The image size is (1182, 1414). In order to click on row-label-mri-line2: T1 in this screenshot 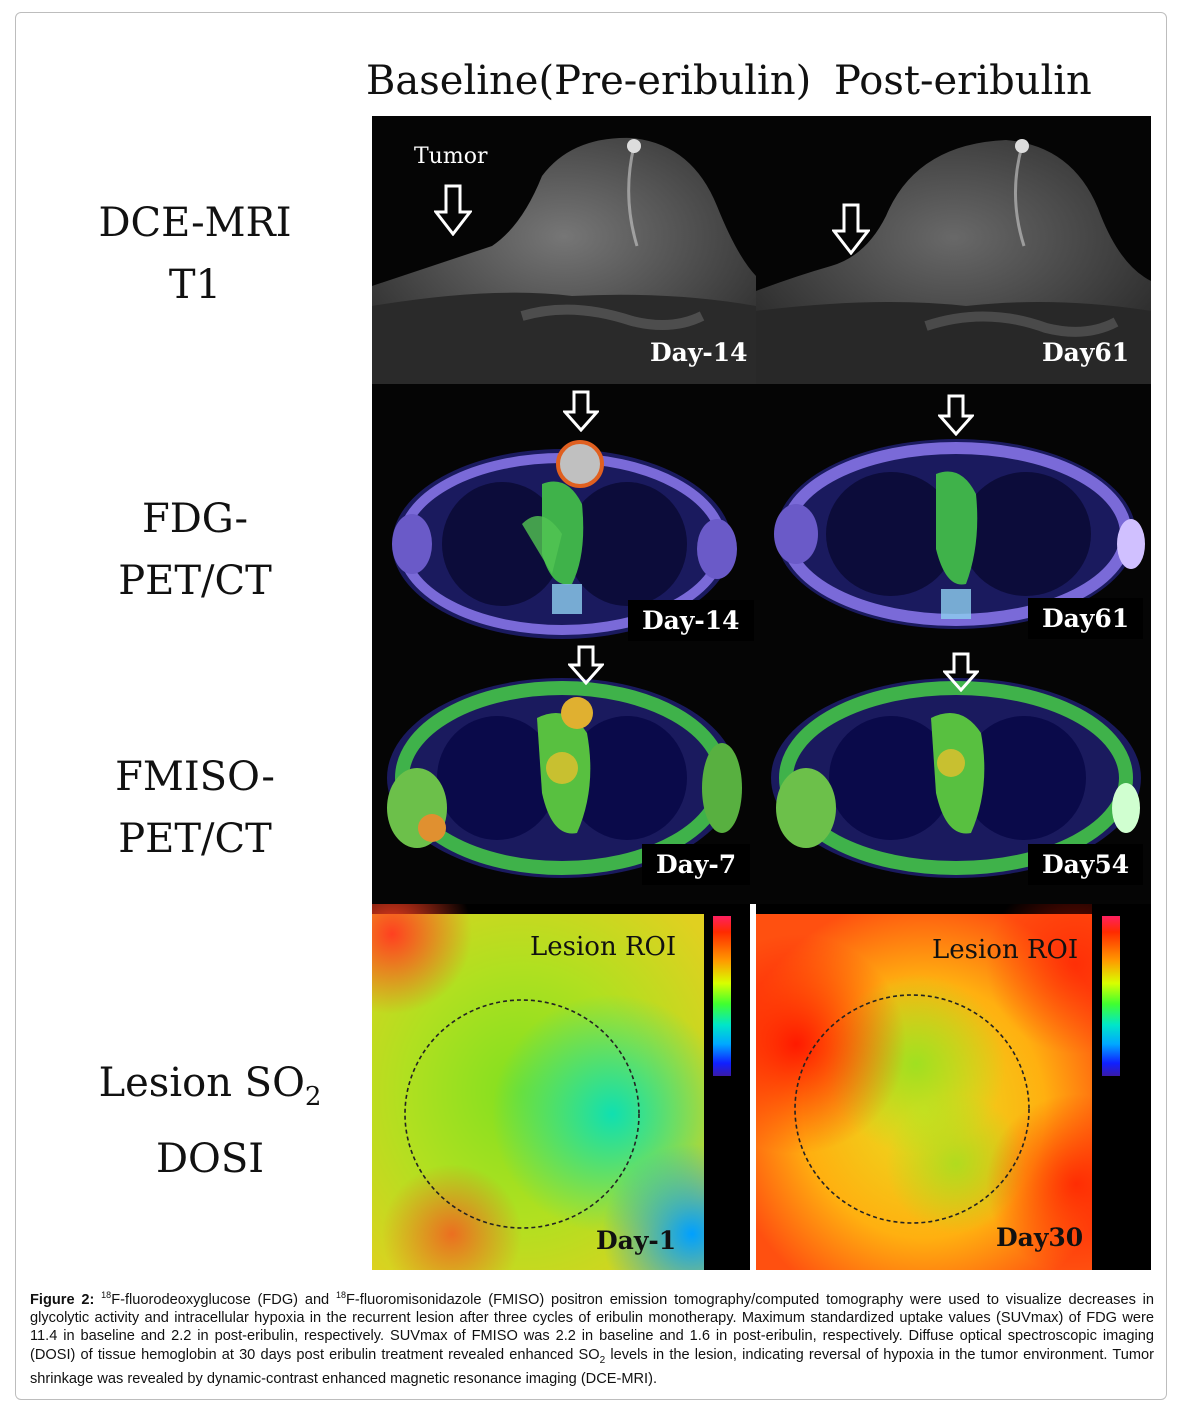, I will do `click(195, 285)`.